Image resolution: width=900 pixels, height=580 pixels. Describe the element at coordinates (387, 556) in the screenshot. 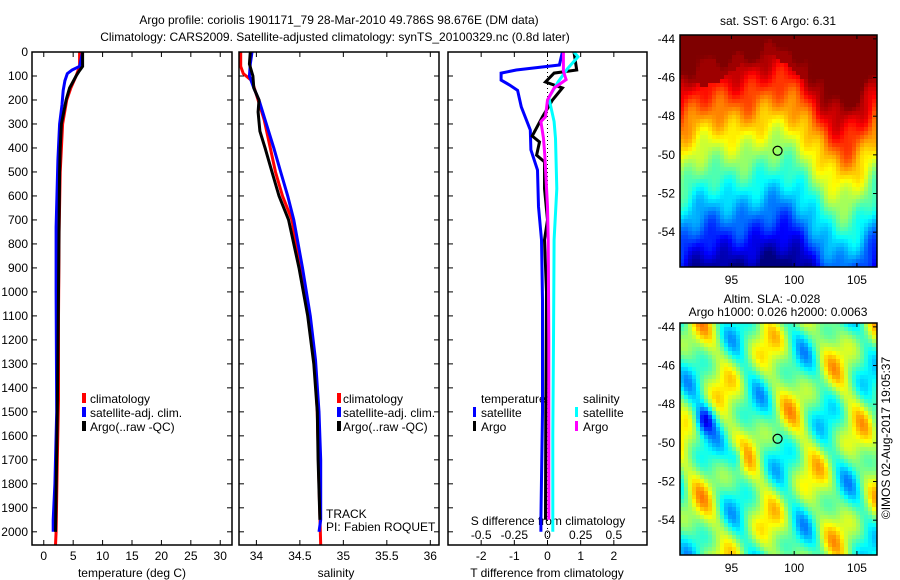

I see `salinity-x-tick-label: 35.5` at that location.